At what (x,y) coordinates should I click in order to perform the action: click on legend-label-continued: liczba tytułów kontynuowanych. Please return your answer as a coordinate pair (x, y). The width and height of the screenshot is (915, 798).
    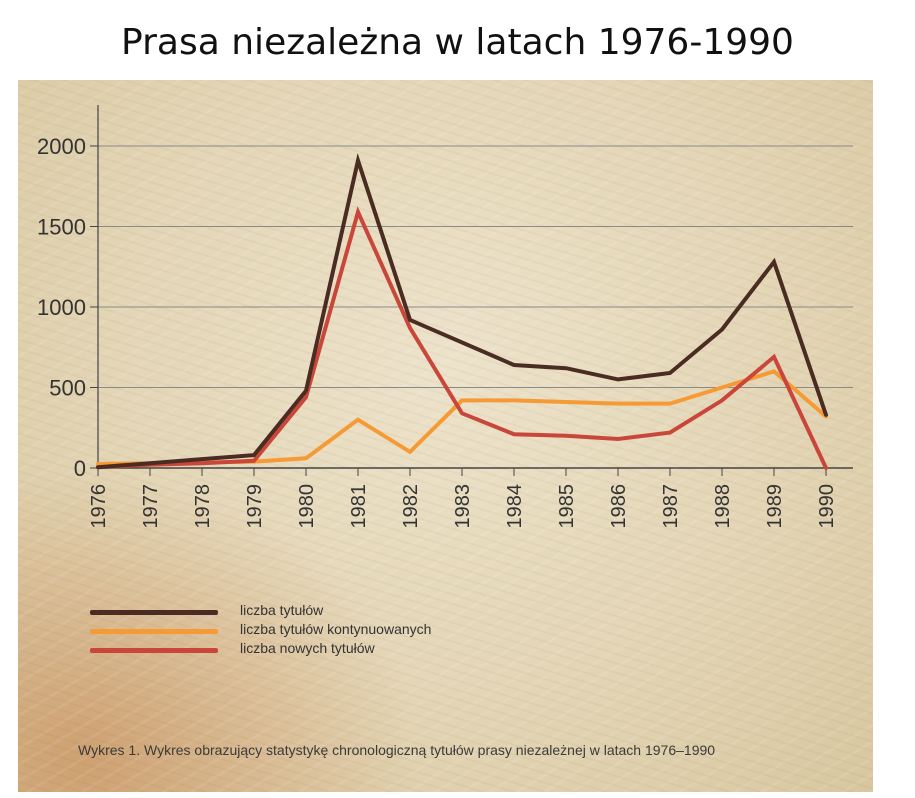
    Looking at the image, I should click on (336, 629).